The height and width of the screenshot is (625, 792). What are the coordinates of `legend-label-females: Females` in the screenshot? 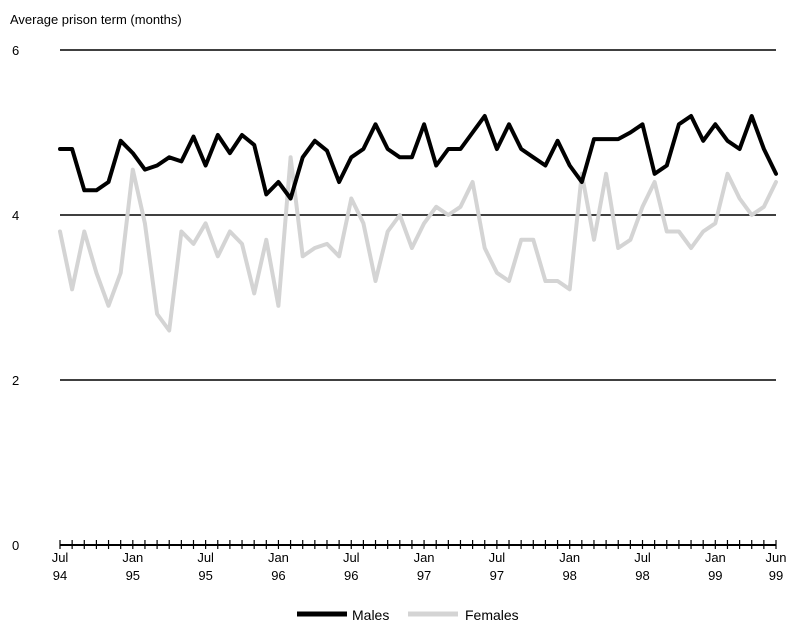 It's located at (492, 615).